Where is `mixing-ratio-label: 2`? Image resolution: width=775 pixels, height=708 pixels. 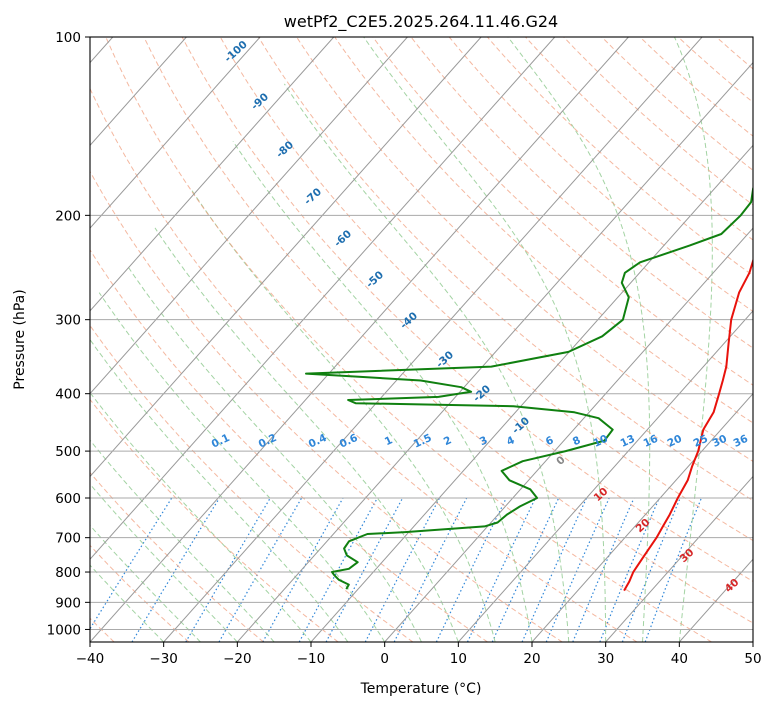
mixing-ratio-label: 2 is located at coordinates (448, 441).